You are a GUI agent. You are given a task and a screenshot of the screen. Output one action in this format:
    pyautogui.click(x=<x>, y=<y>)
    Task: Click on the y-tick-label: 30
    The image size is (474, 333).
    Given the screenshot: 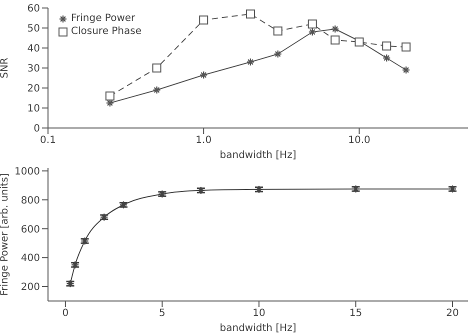 What is the action you would take?
    pyautogui.click(x=33, y=69)
    